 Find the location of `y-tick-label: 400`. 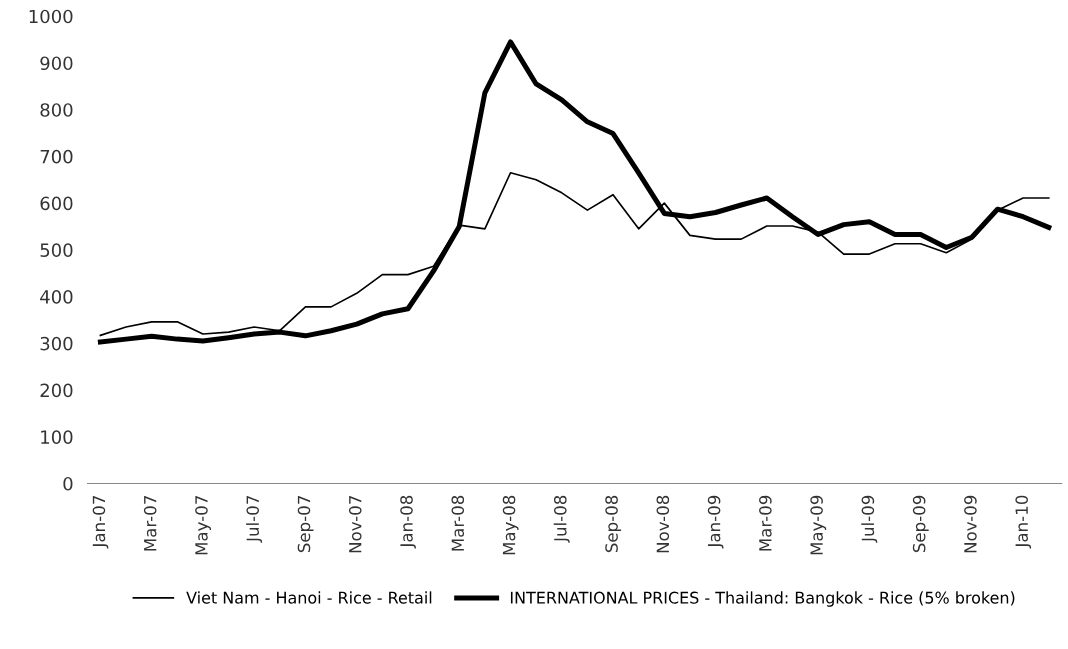

y-tick-label: 400 is located at coordinates (56, 297).